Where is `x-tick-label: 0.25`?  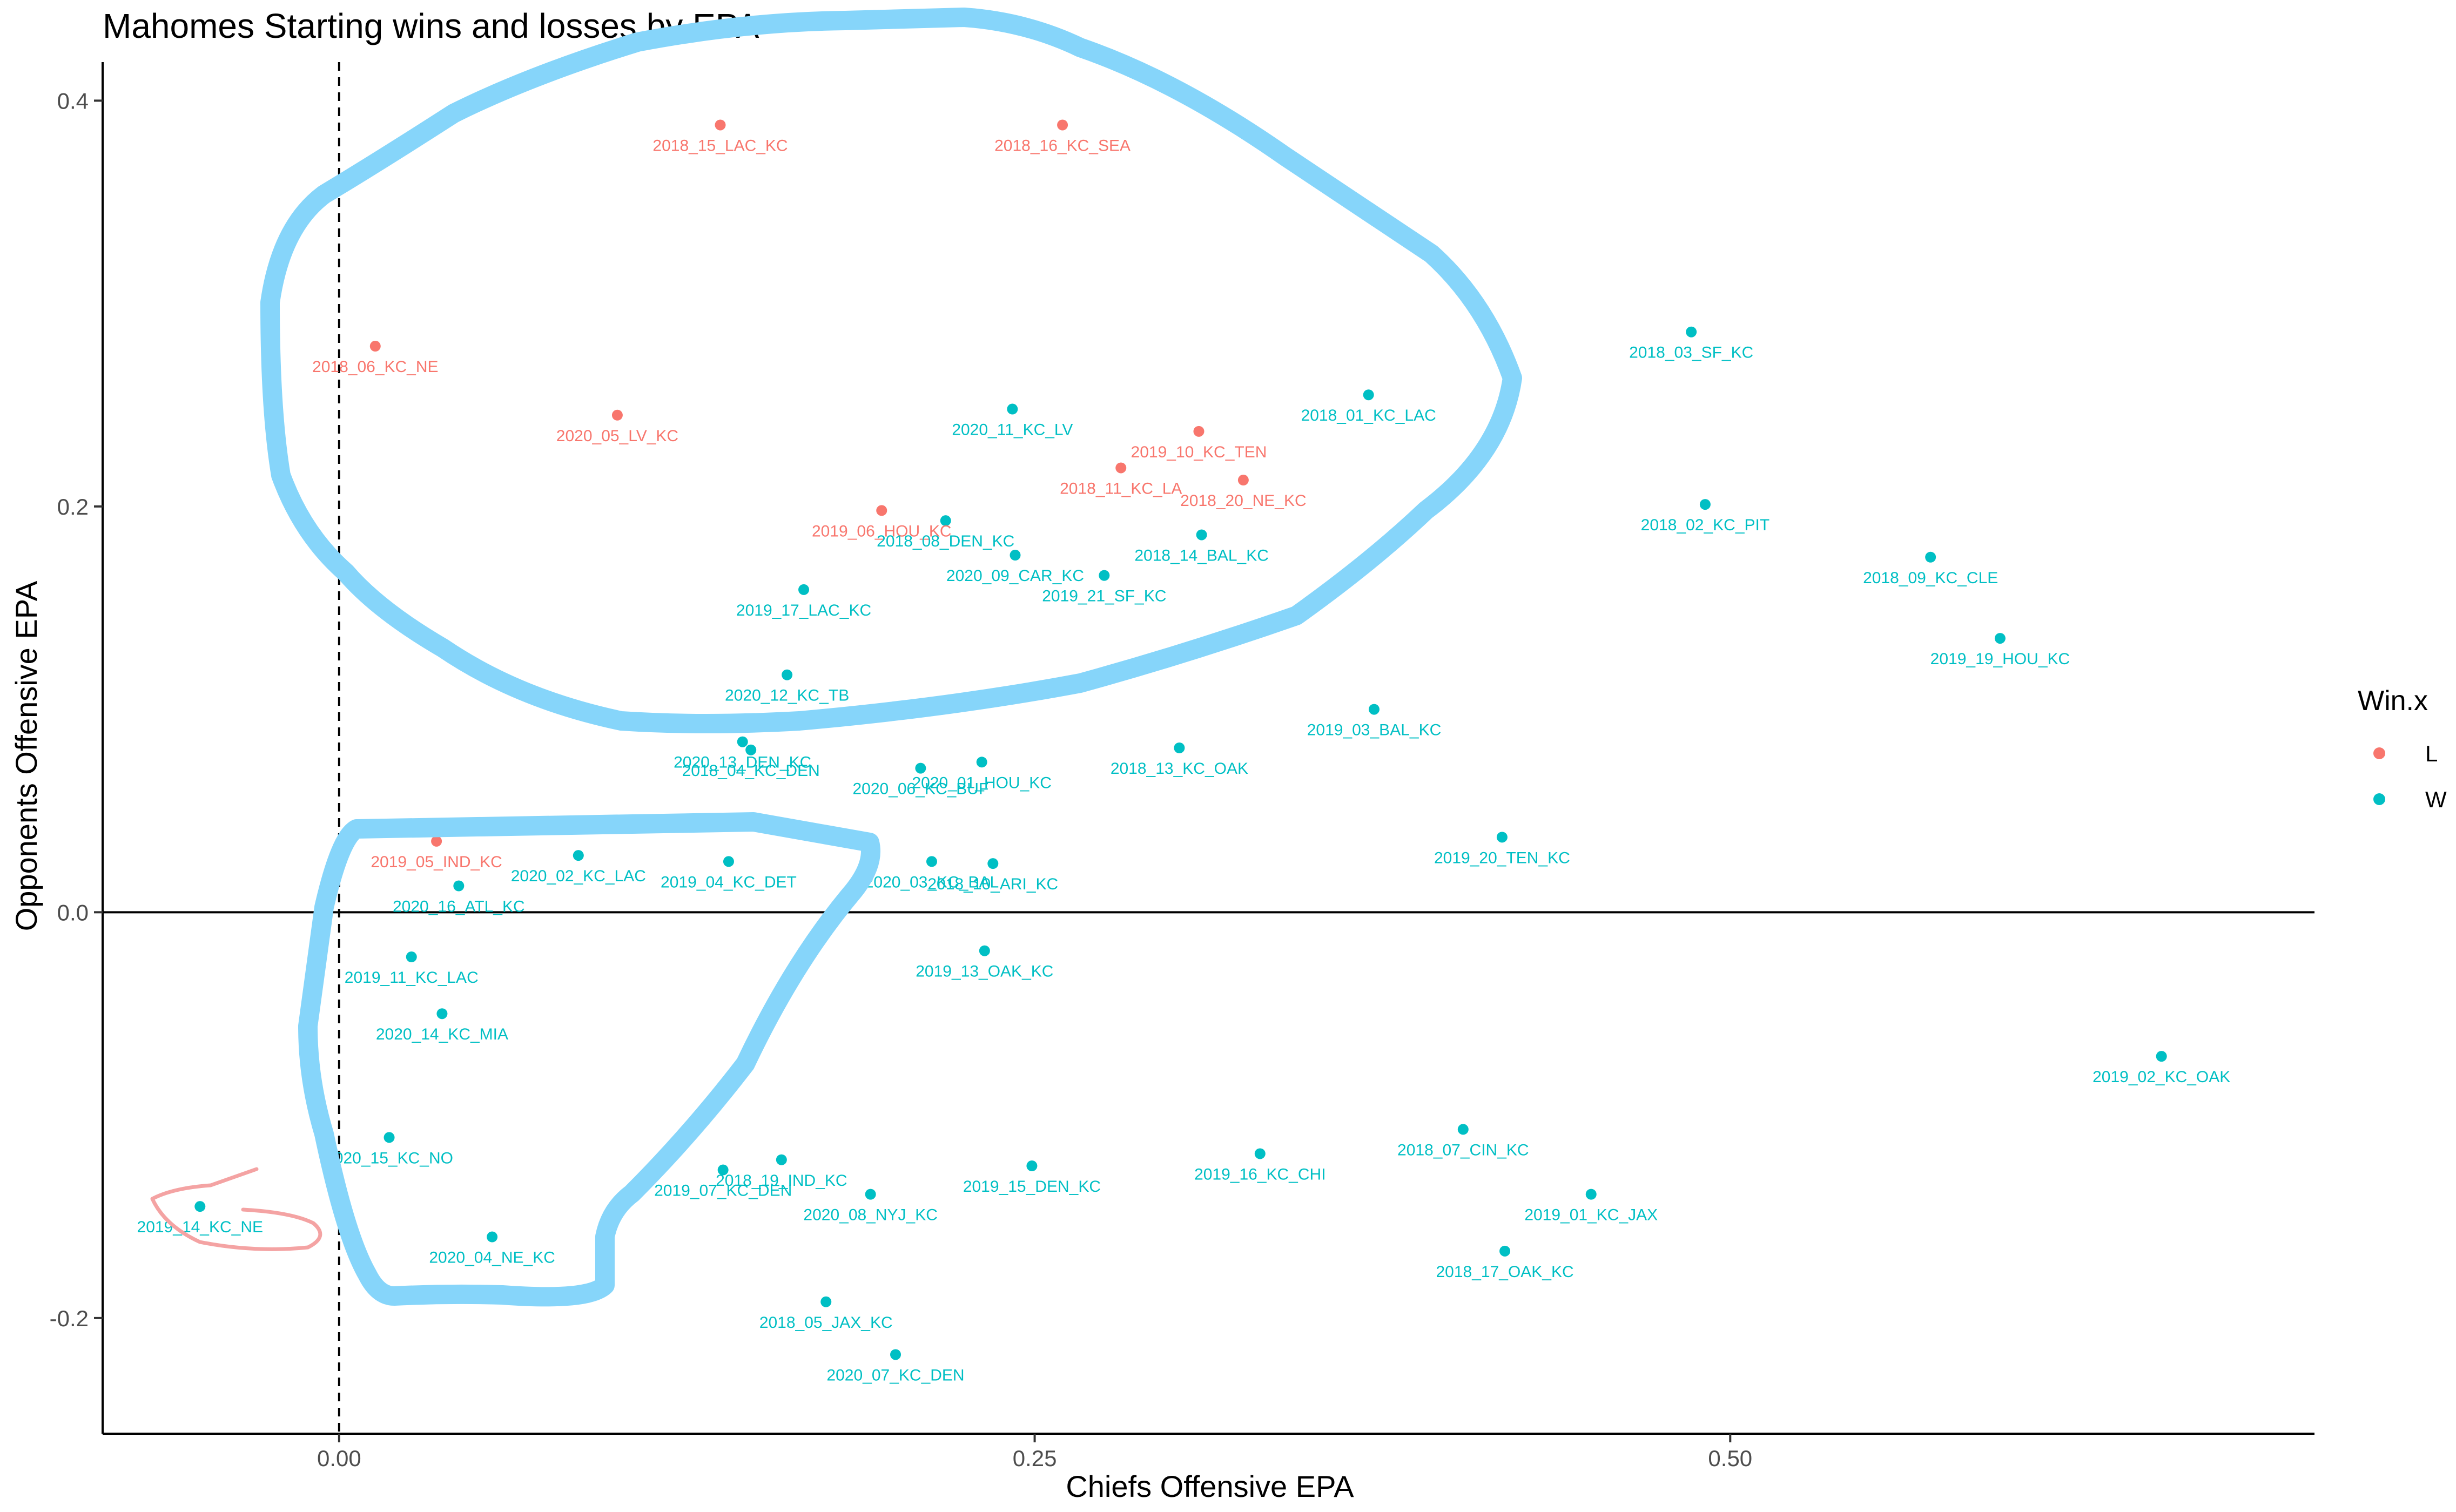
x-tick-label: 0.25 is located at coordinates (1035, 1459).